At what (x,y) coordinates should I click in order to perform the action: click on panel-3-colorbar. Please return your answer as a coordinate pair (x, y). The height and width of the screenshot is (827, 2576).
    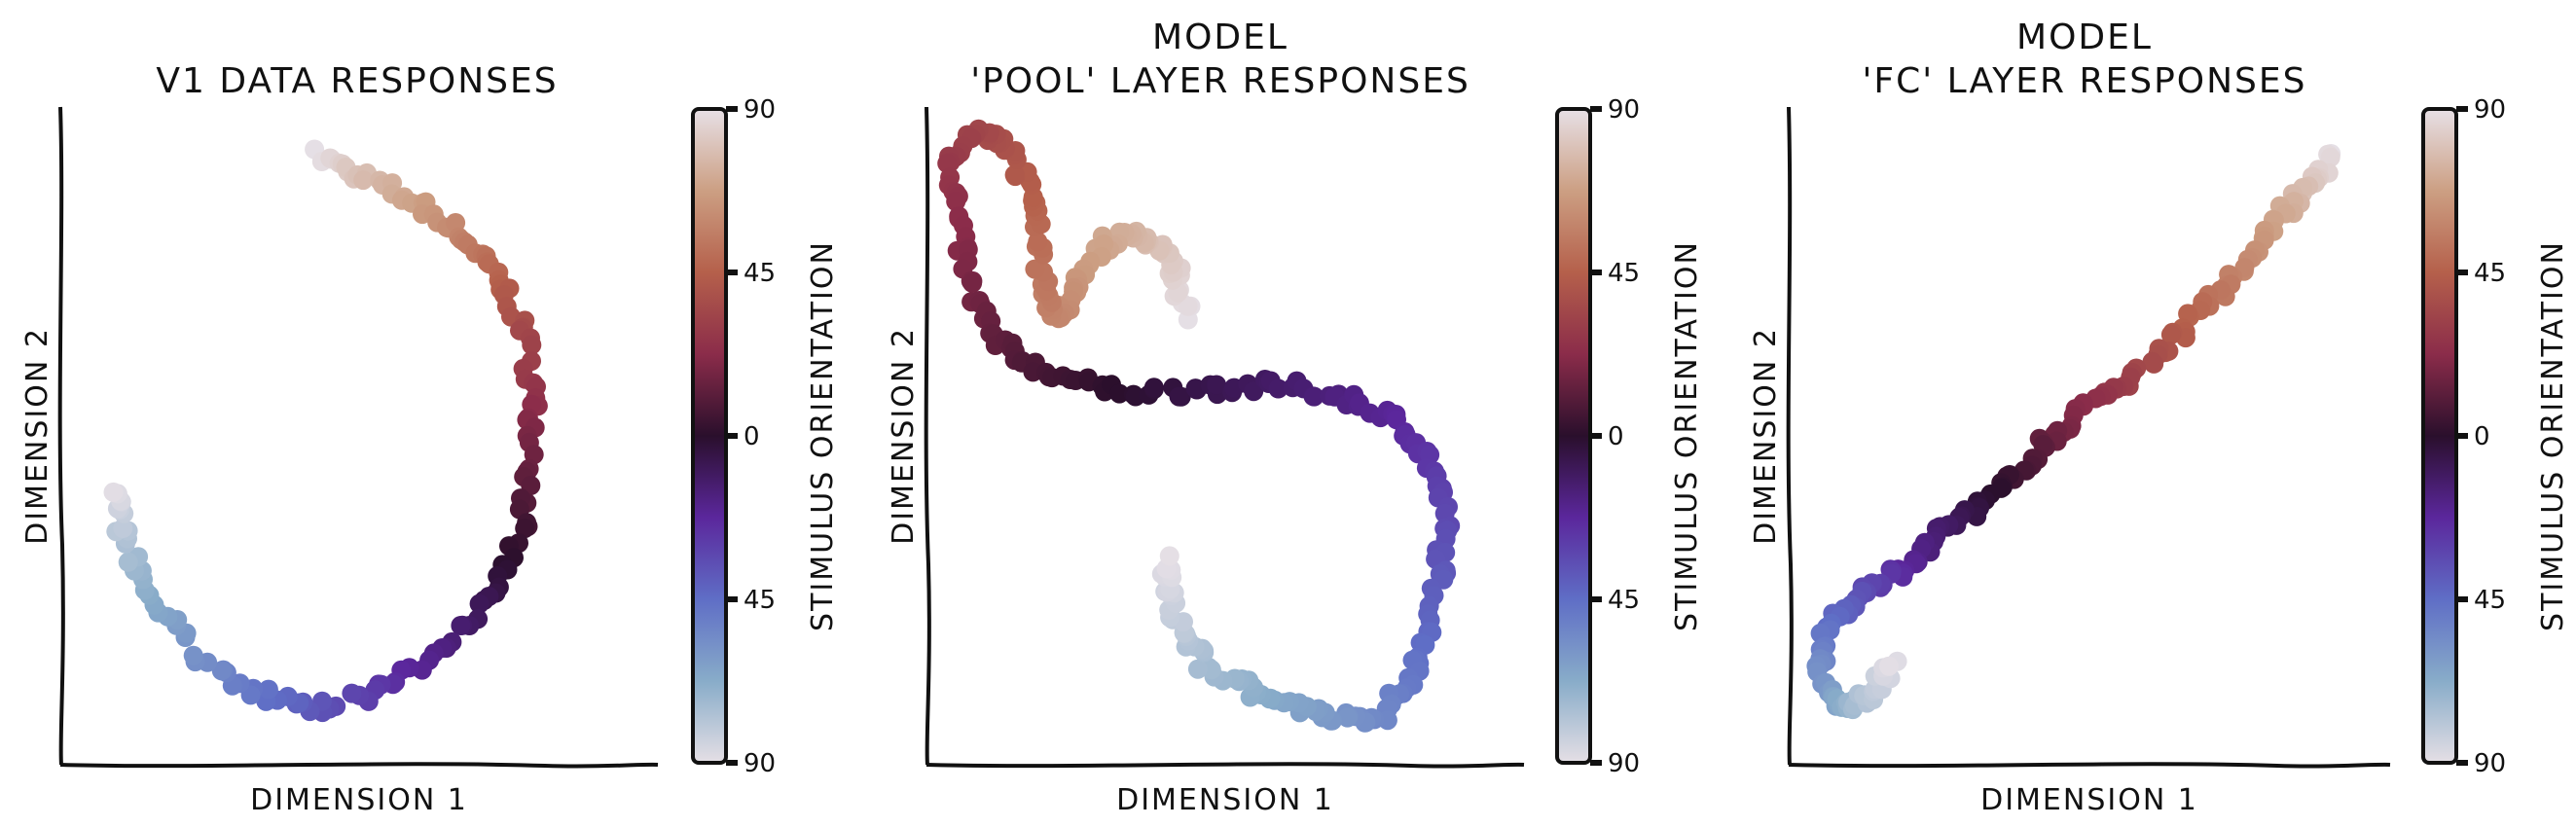
    Looking at the image, I should click on (2439, 436).